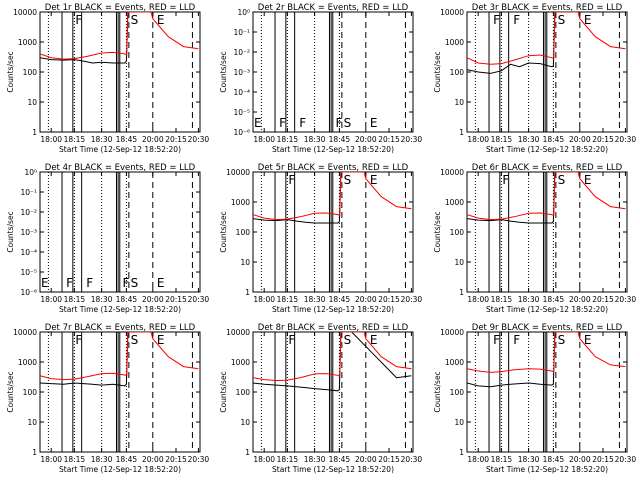 The height and width of the screenshot is (480, 640). I want to click on panel-title: Det 8r BLACK = Events, RED = LLD, so click(333, 328).